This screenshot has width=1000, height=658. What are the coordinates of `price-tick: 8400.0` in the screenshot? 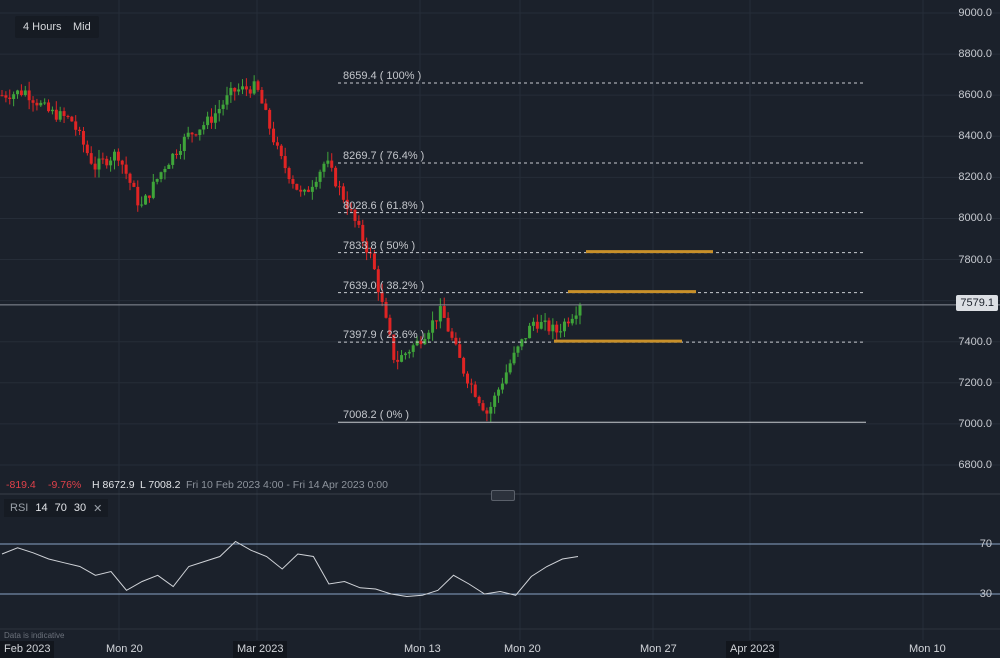 It's located at (975, 136).